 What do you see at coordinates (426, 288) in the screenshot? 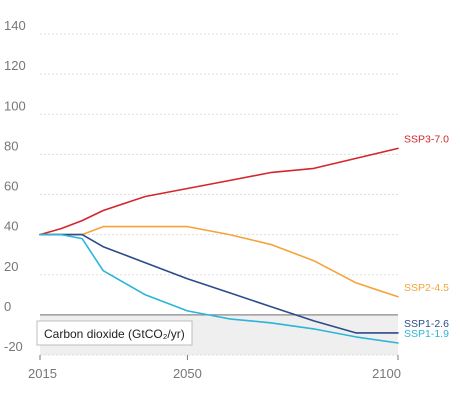
I see `series-label: SSP2-4.5` at bounding box center [426, 288].